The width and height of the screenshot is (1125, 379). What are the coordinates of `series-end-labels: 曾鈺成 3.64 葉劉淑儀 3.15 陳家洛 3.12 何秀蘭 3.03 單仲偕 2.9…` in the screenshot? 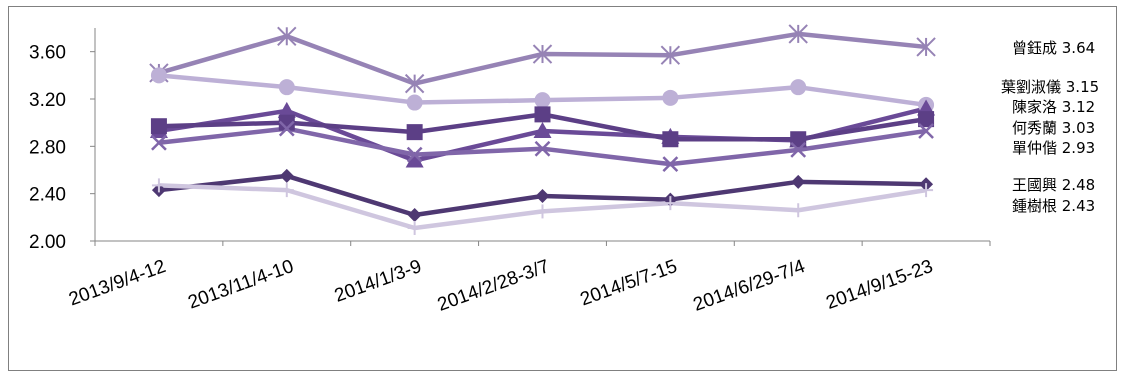 It's located at (1050, 127).